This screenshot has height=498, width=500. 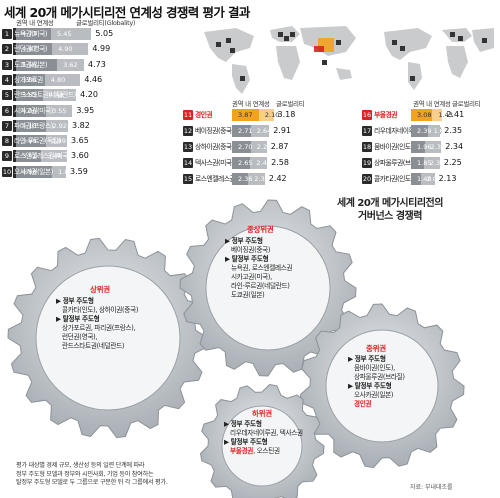 What do you see at coordinates (280, 162) in the screenshot?
I see `bar-total-label: 2.58` at bounding box center [280, 162].